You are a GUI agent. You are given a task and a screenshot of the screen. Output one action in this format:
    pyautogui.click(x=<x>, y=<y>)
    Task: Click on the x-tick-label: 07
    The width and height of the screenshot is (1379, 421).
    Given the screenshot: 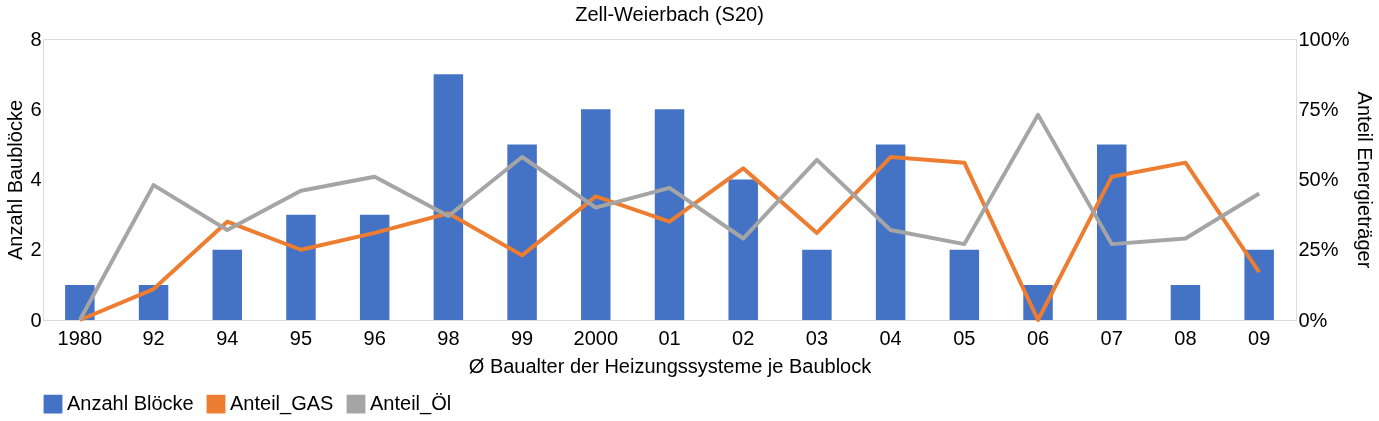 What is the action you would take?
    pyautogui.click(x=1111, y=337)
    